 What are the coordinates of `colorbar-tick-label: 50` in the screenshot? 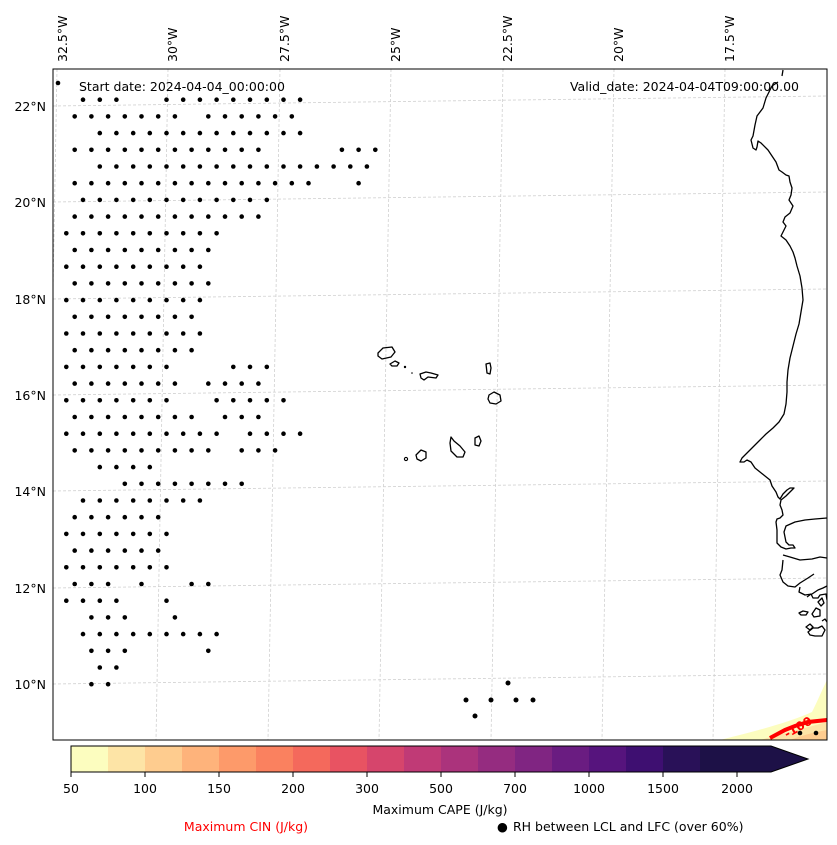 It's located at (71, 788).